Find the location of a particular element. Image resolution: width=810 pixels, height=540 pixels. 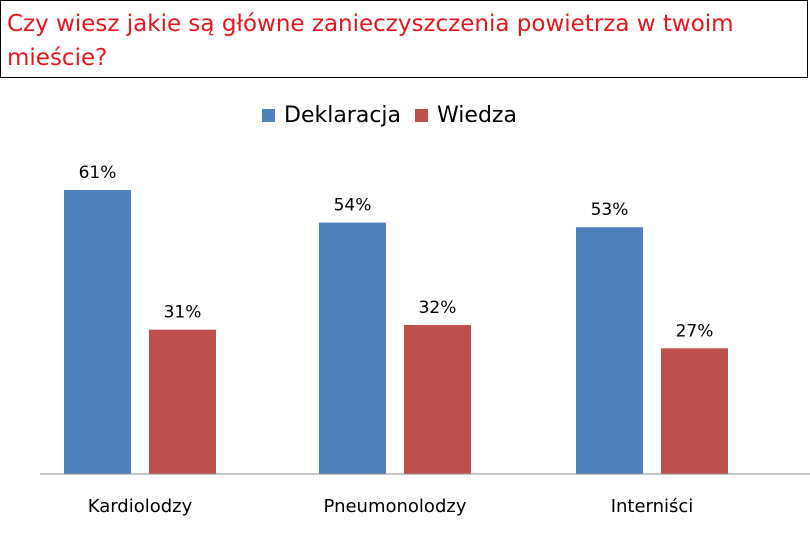

bar-deklaracja-kardiolodzy is located at coordinates (97, 332).